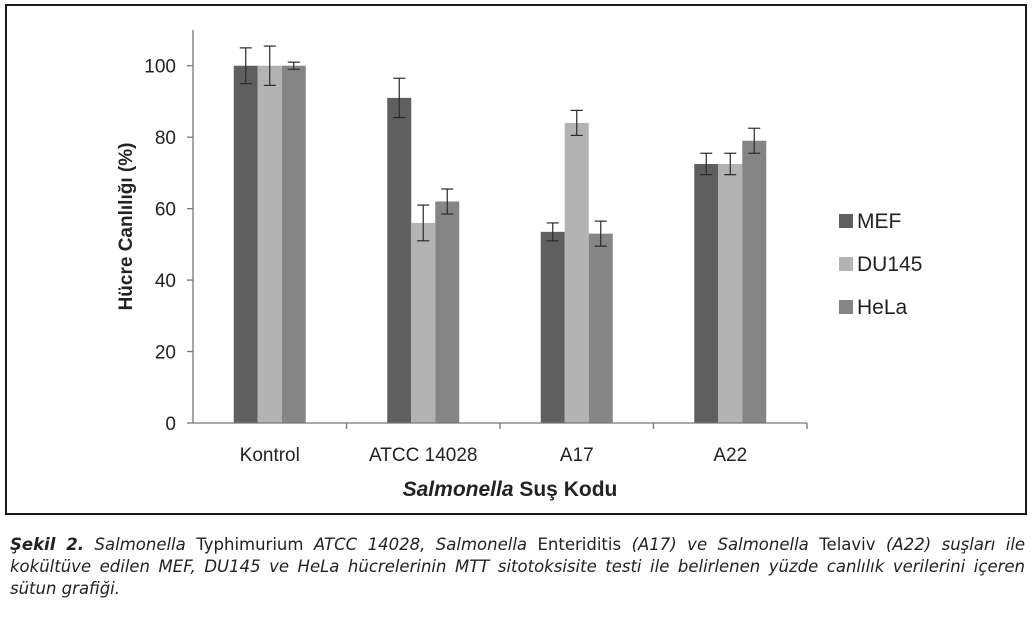 This screenshot has height=620, width=1032. Describe the element at coordinates (577, 455) in the screenshot. I see `x-tick-label: A17` at that location.